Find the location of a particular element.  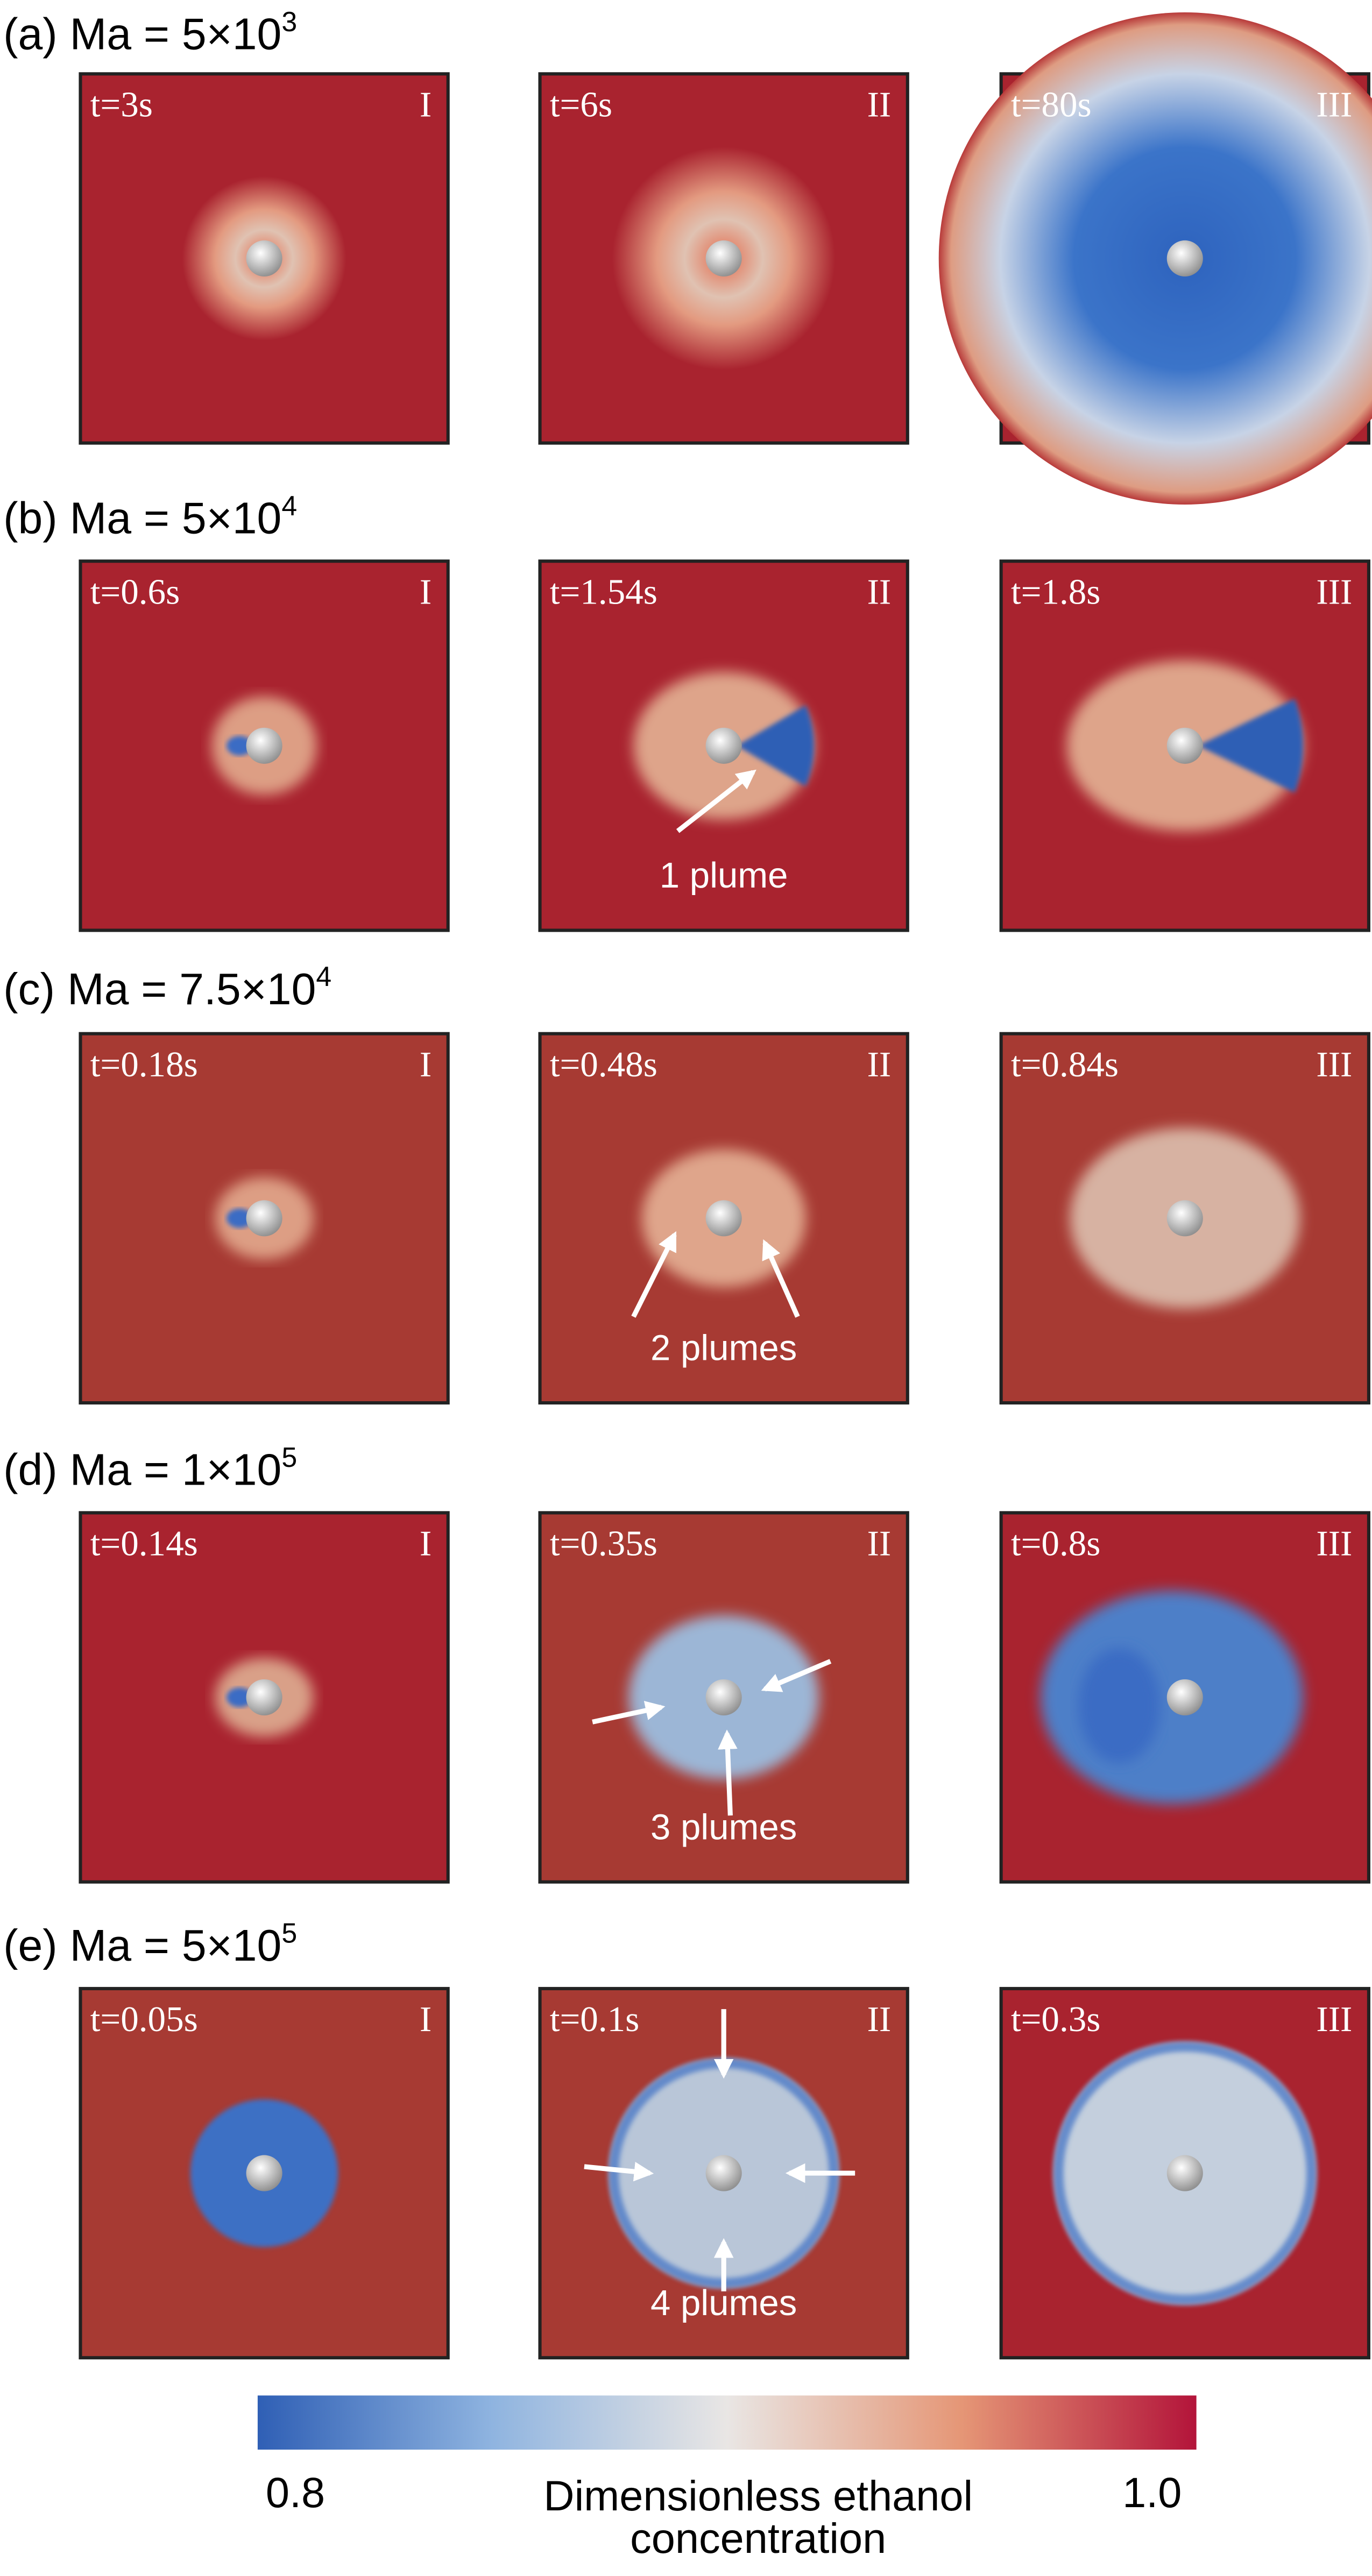

row-label-text: (b) Ma = 5×10 is located at coordinates (142, 518).